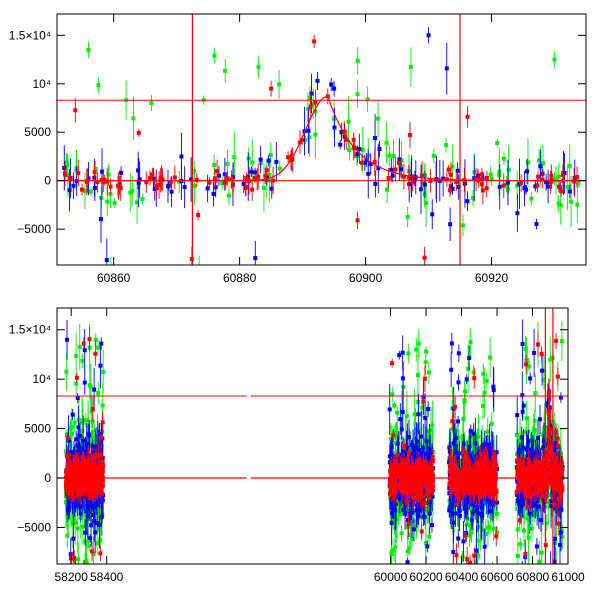 The width and height of the screenshot is (600, 600). Describe the element at coordinates (240, 278) in the screenshot. I see `x-tick-label: 60880` at that location.